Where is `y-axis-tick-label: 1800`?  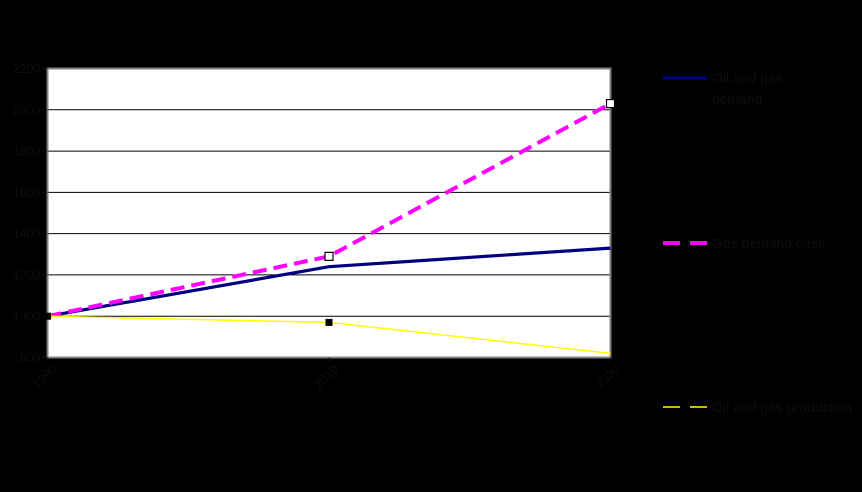 y-axis-tick-label: 1800 is located at coordinates (27, 152).